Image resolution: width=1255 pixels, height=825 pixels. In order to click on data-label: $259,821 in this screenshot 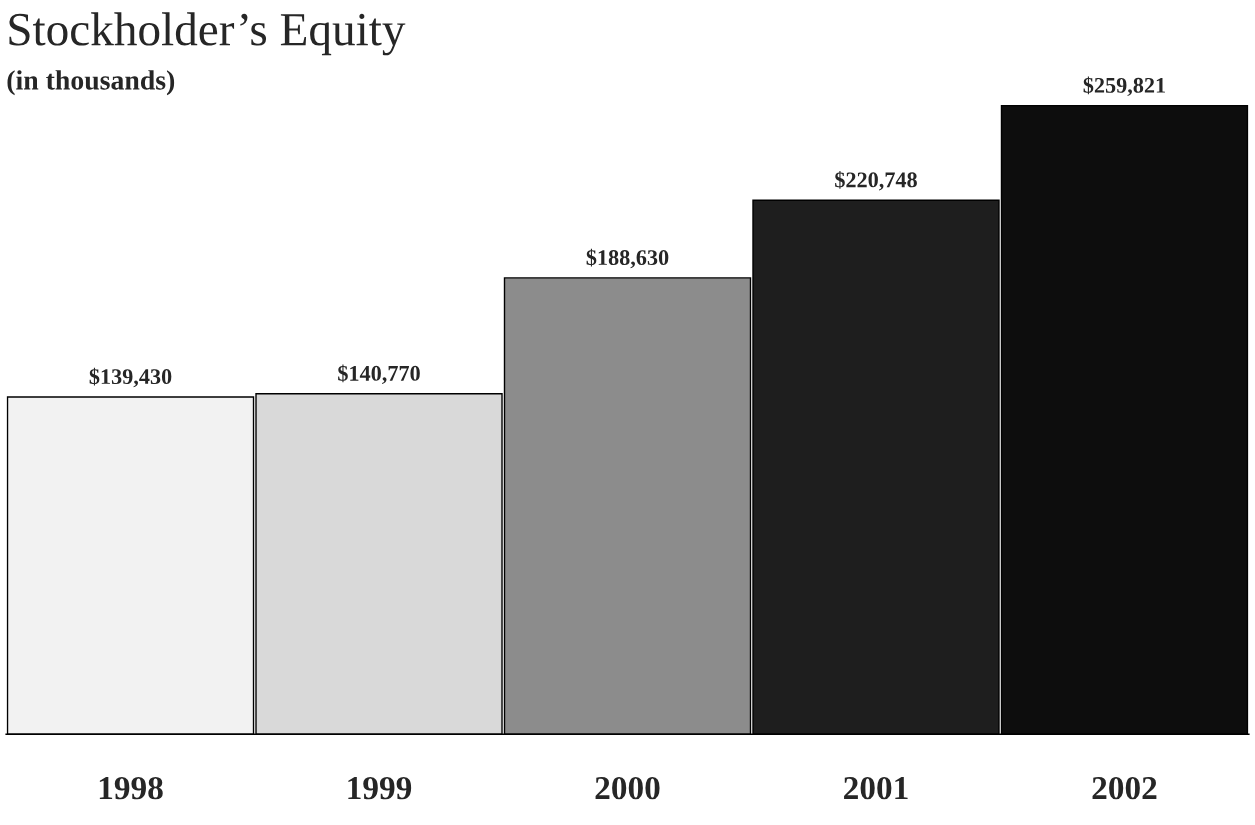, I will do `click(1124, 86)`.